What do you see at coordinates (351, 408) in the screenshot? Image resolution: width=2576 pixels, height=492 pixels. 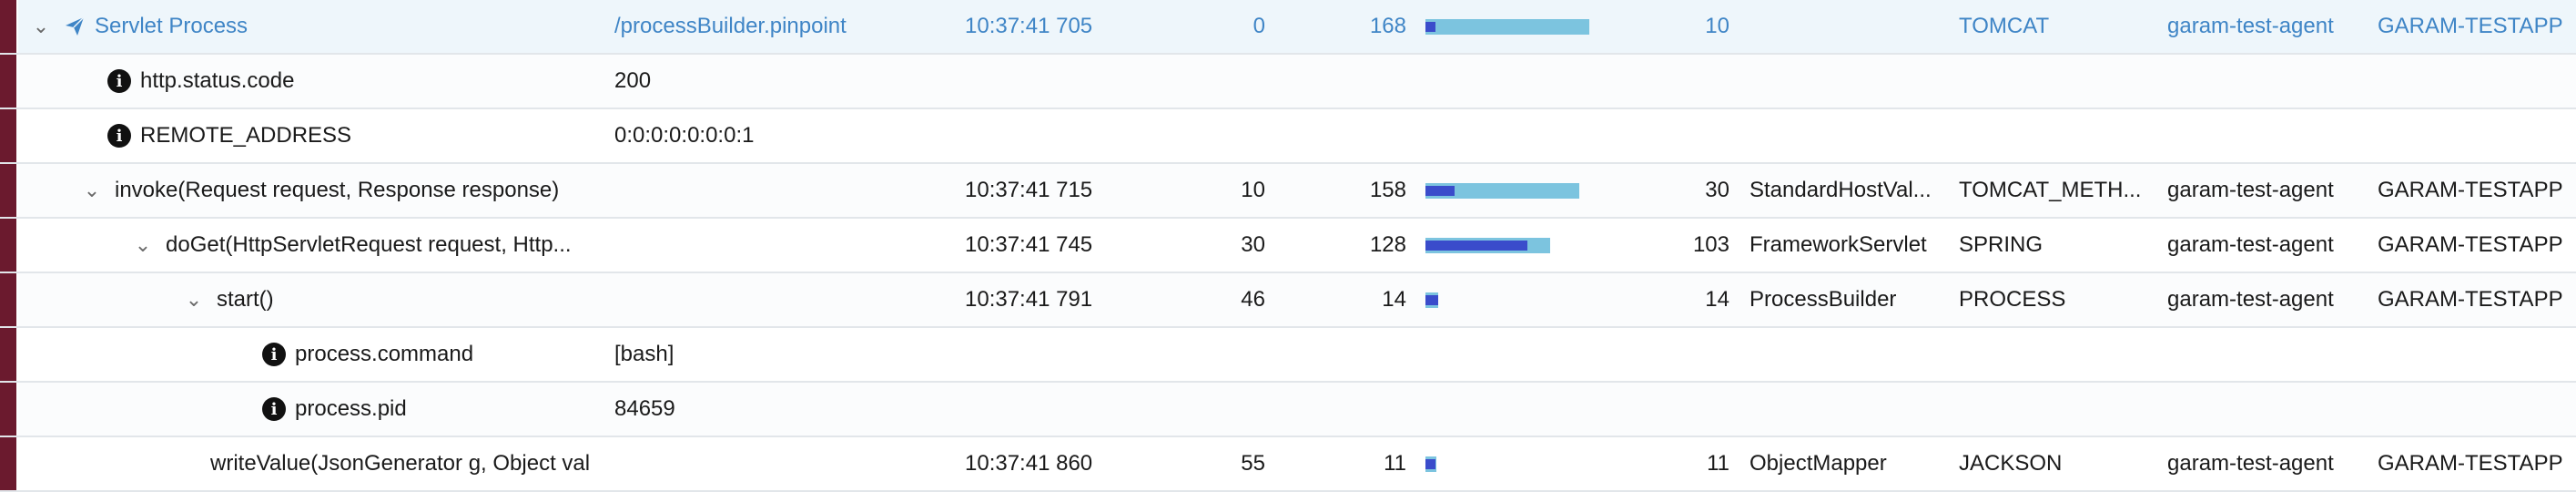 I see `annotation-key: process.pid` at bounding box center [351, 408].